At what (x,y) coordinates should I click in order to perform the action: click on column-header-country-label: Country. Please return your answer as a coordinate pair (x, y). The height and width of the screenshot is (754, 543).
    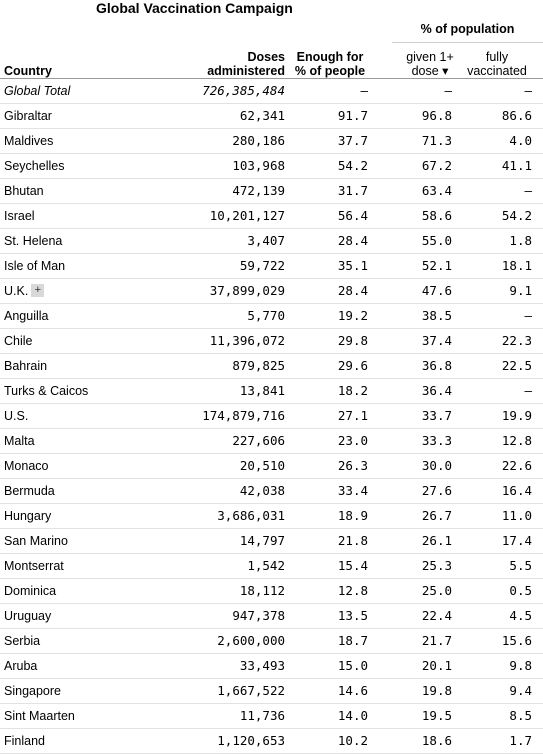
    Looking at the image, I should click on (28, 71).